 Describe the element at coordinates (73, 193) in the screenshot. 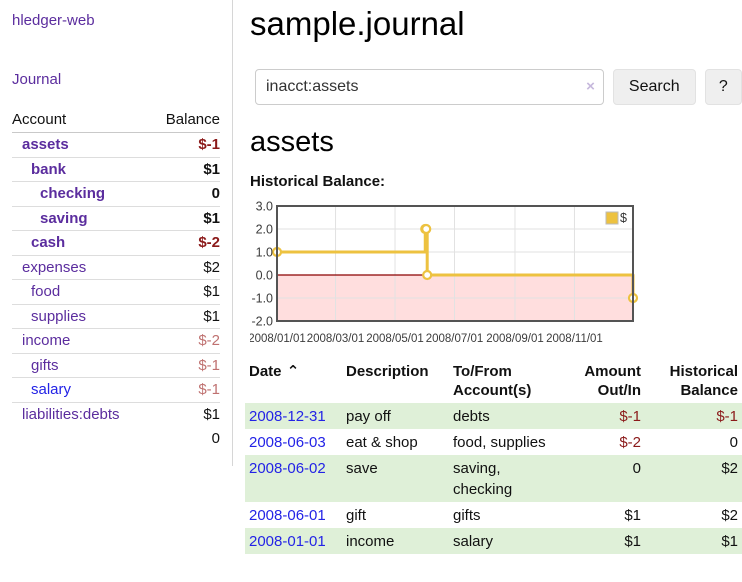

I see `account-link: checking` at that location.